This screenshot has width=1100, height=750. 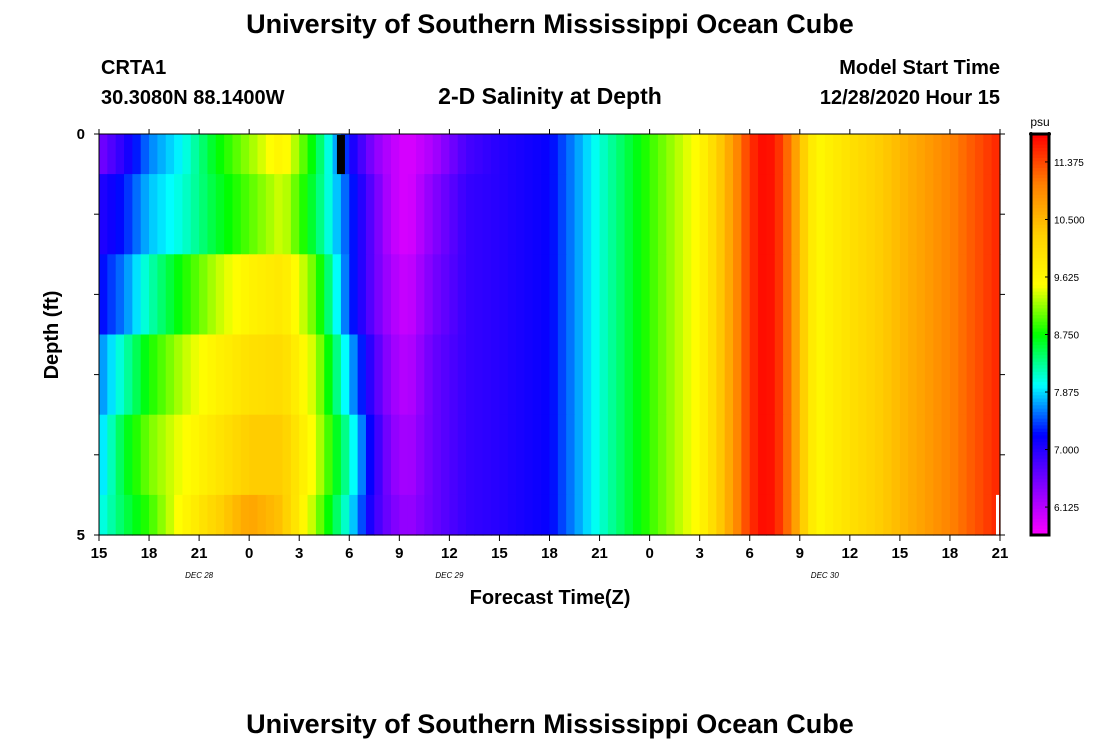 I want to click on x-tick-label: 9, so click(x=399, y=553).